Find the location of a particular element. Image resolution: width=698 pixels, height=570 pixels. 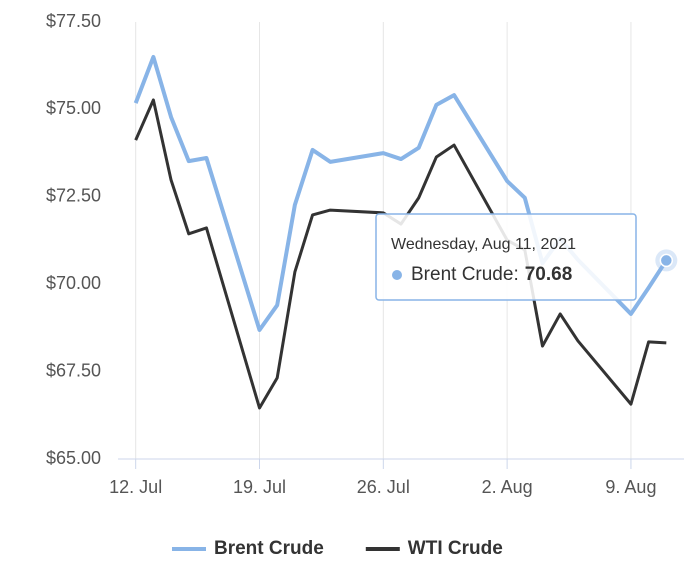

x-tick-label: 26. Jul is located at coordinates (383, 487).